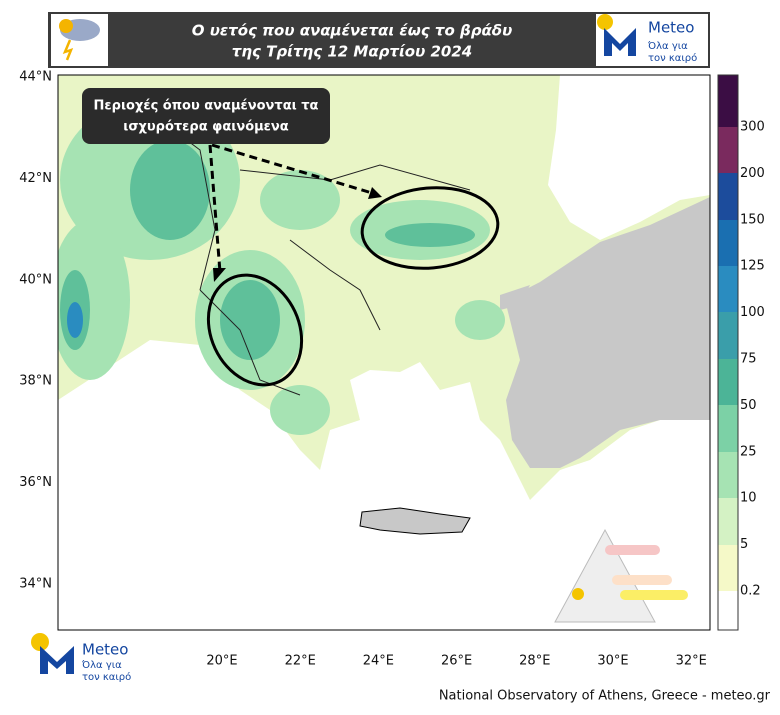 The height and width of the screenshot is (715, 780). I want to click on colorbar-label: 10, so click(748, 498).